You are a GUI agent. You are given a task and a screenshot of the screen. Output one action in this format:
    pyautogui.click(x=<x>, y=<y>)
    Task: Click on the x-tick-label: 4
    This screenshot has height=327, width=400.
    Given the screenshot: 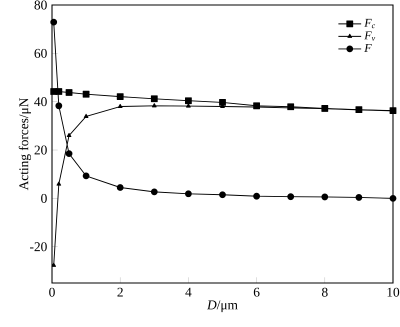 What is the action you would take?
    pyautogui.click(x=188, y=292)
    